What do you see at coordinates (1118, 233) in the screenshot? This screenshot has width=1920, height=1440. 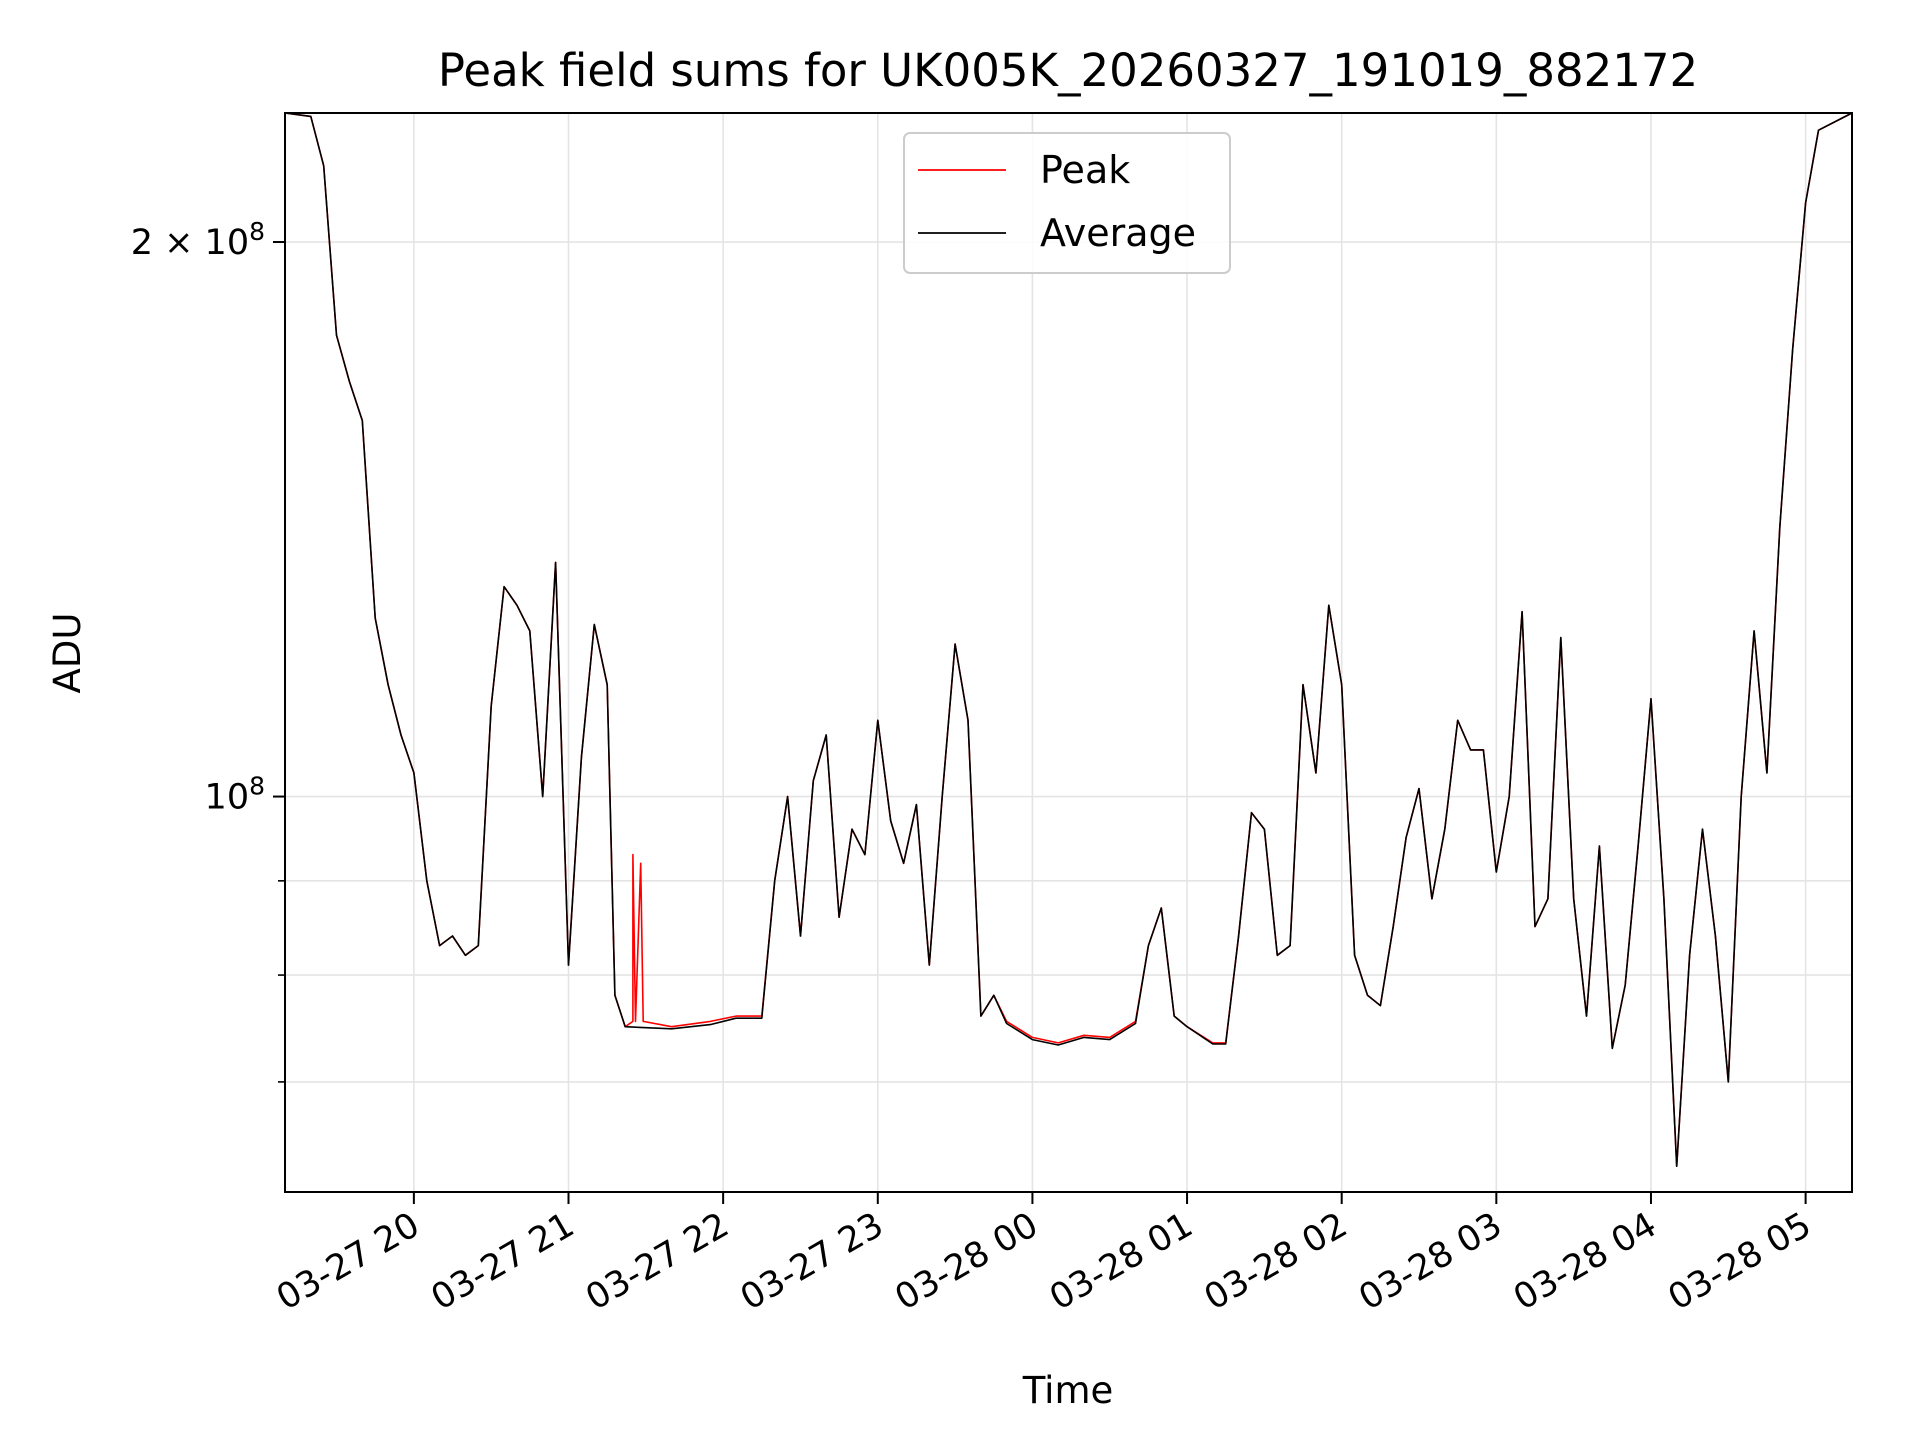 I see `legend-label-average: Average` at bounding box center [1118, 233].